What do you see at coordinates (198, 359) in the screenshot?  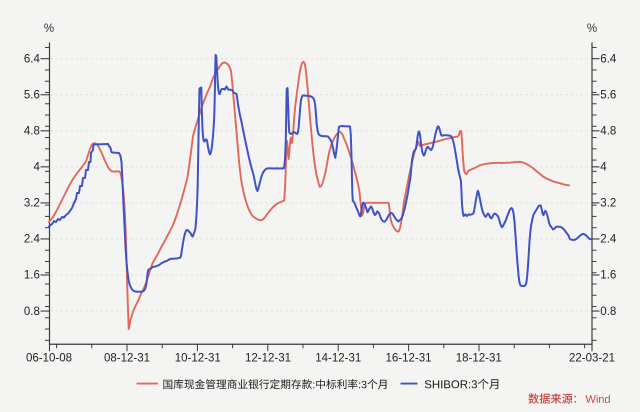 I see `svg-text: 10-12-31` at bounding box center [198, 359].